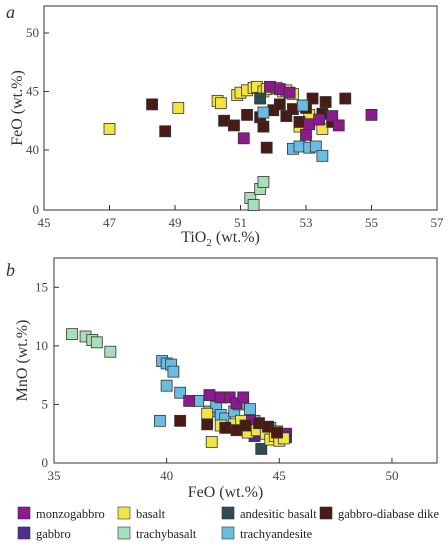 The height and width of the screenshot is (550, 448). What do you see at coordinates (371, 222) in the screenshot?
I see `panel-a-xtick-label: 55` at bounding box center [371, 222].